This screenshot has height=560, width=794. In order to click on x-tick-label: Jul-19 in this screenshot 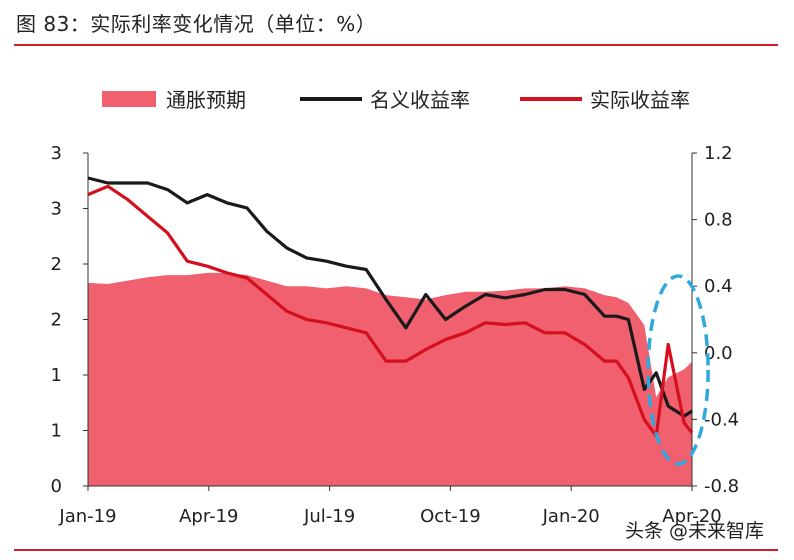, I will do `click(329, 516)`.